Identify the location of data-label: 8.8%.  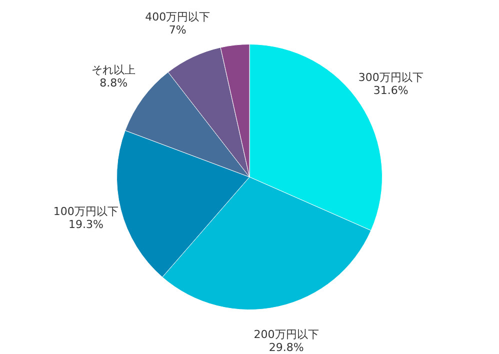
(114, 83).